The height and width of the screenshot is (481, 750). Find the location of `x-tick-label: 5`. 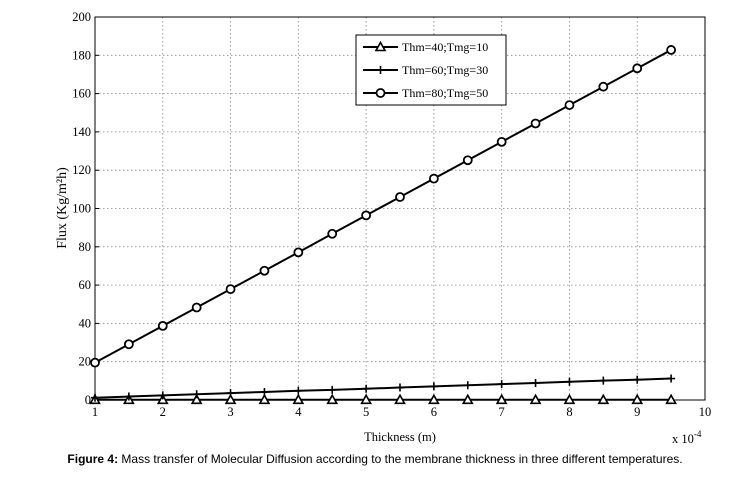

x-tick-label: 5 is located at coordinates (366, 412).